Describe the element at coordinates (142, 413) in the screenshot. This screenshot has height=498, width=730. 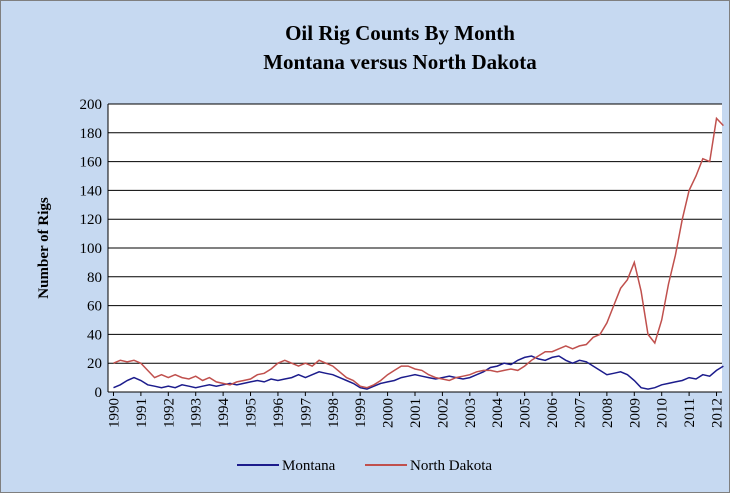
I see `x-tick-label: 1991` at that location.